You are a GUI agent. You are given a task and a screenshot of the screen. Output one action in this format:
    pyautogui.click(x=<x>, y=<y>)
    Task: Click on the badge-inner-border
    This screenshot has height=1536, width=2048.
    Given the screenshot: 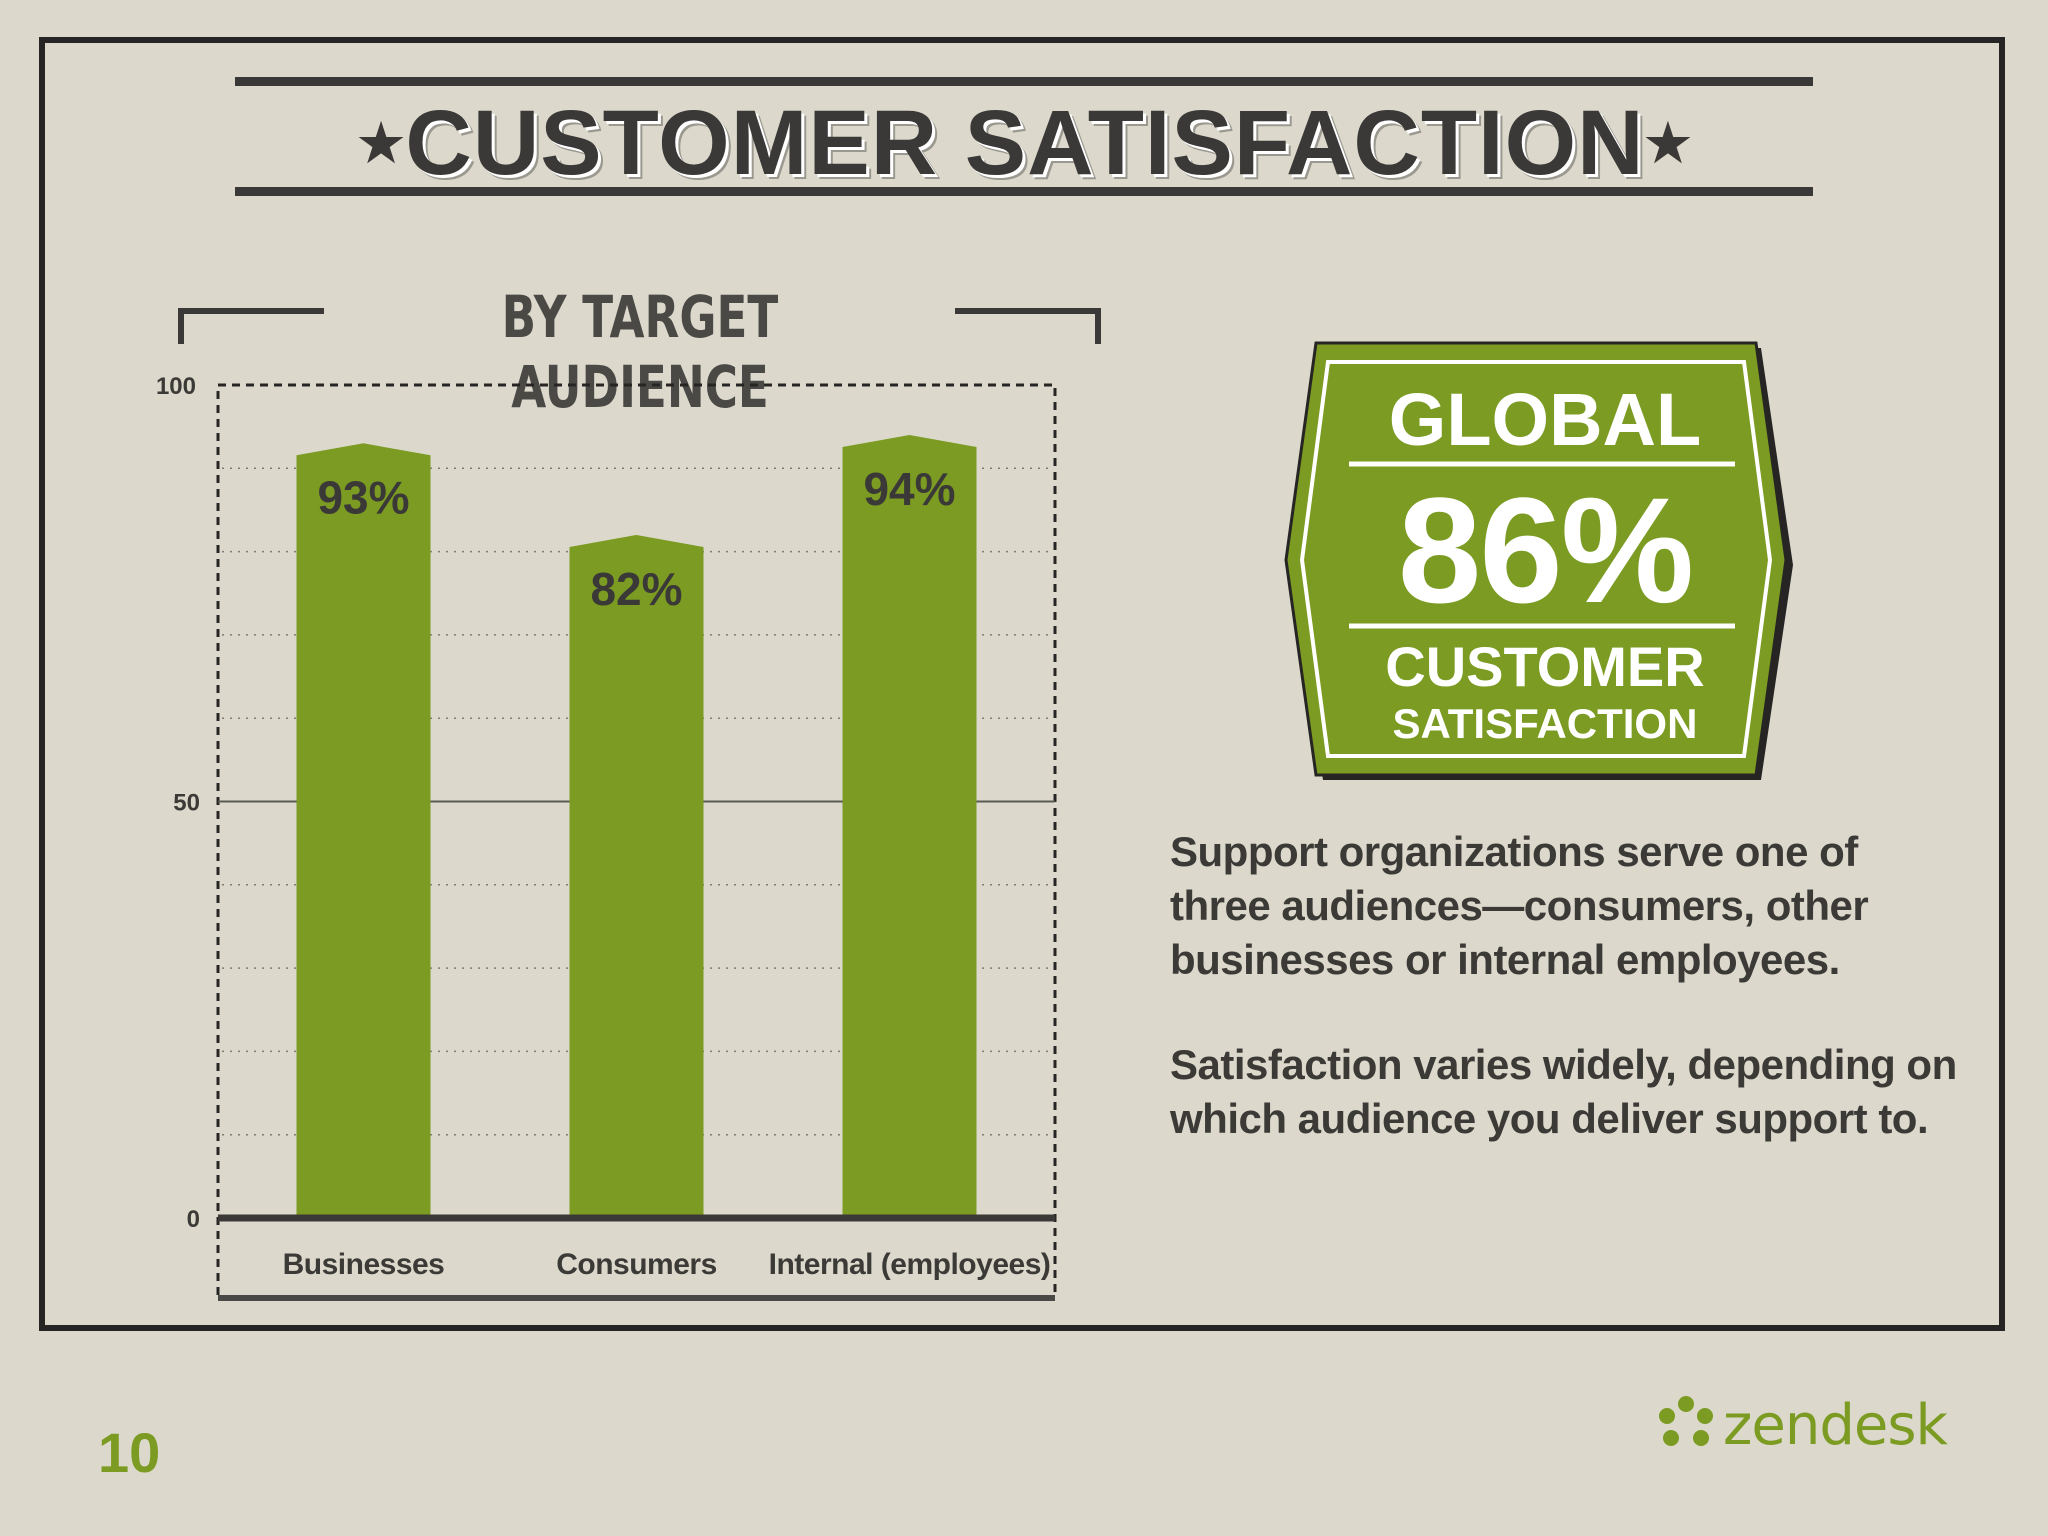 What is the action you would take?
    pyautogui.click(x=1536, y=559)
    